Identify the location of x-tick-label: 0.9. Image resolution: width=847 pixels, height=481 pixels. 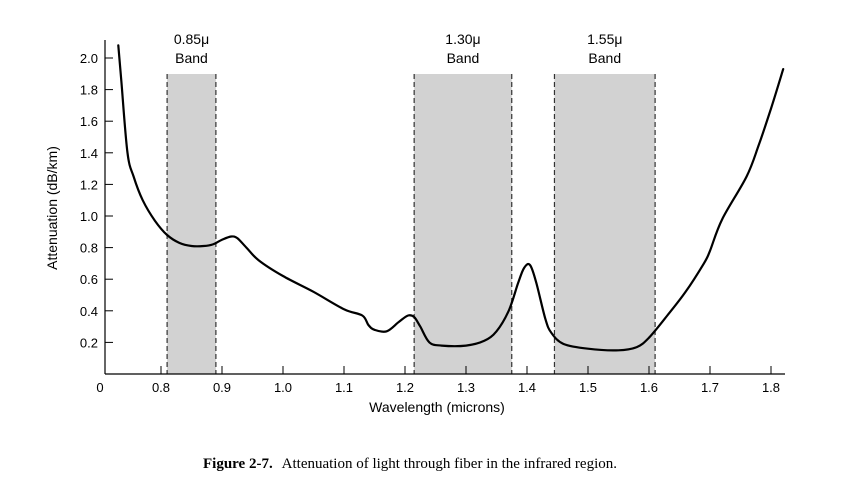
(222, 387).